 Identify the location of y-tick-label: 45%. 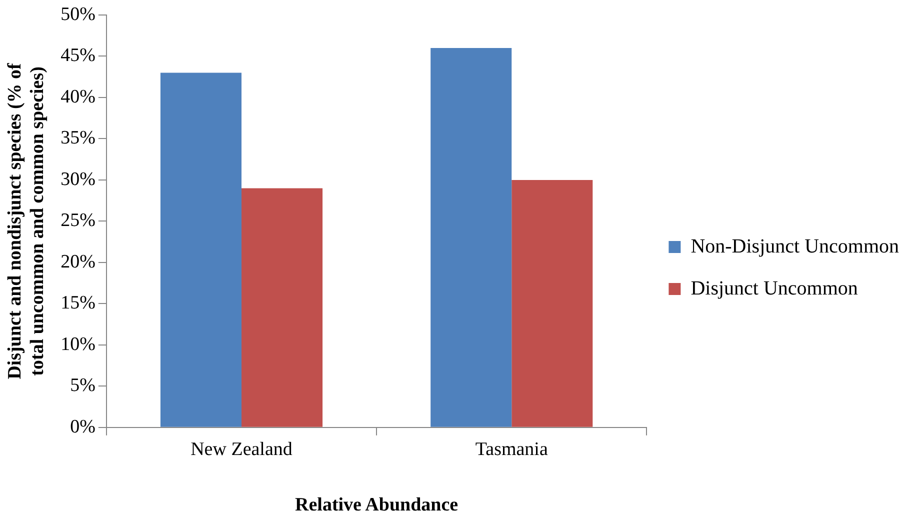
(78, 55).